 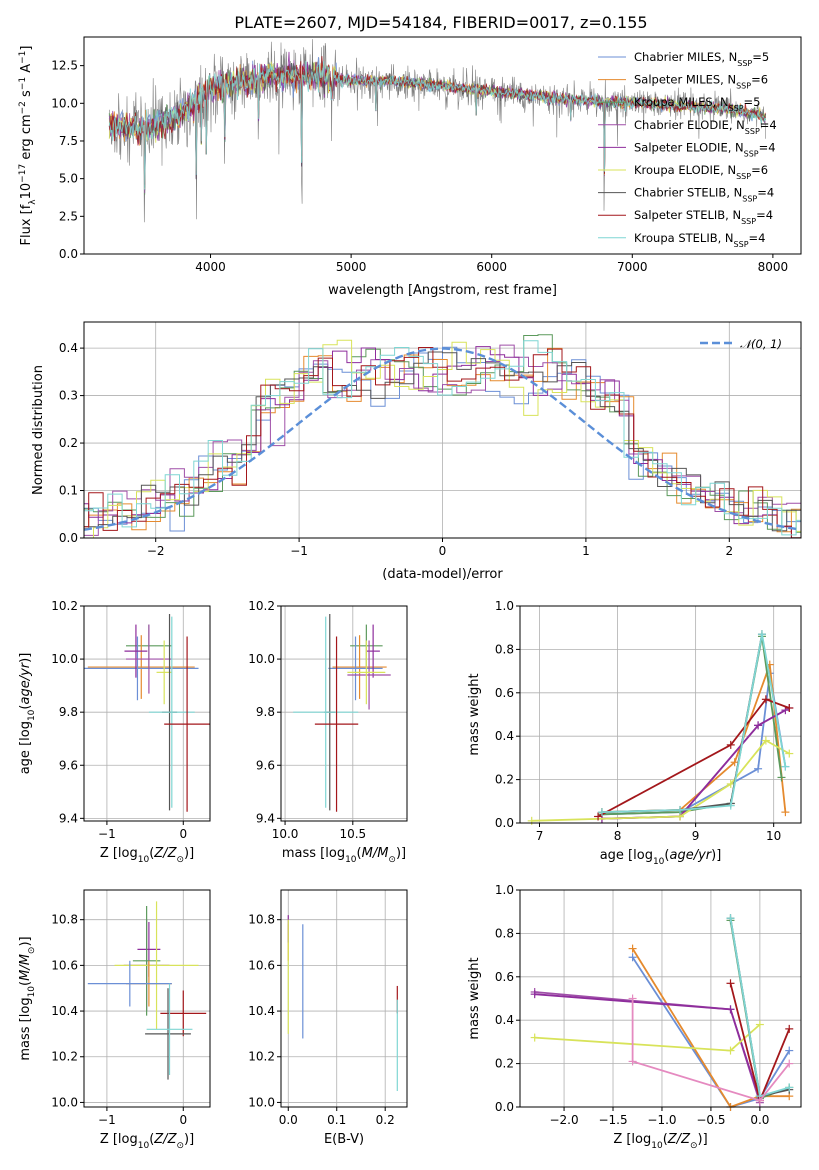 What do you see at coordinates (64, 659) in the screenshot?
I see `y-tick-label: 10.0` at bounding box center [64, 659].